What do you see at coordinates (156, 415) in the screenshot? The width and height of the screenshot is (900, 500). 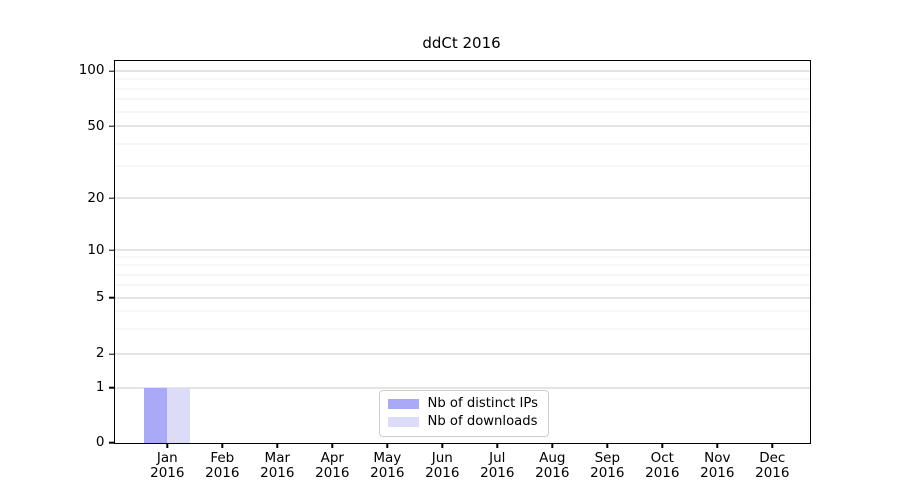 I see `bar-nb-of-distinct-ips-jan` at bounding box center [156, 415].